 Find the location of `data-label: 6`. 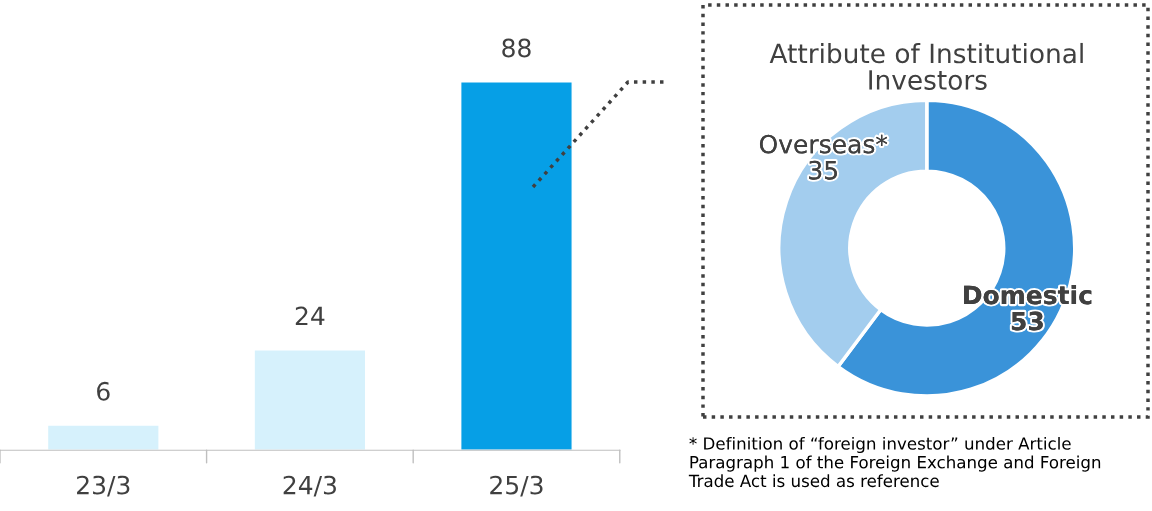

data-label: 6 is located at coordinates (103, 391).